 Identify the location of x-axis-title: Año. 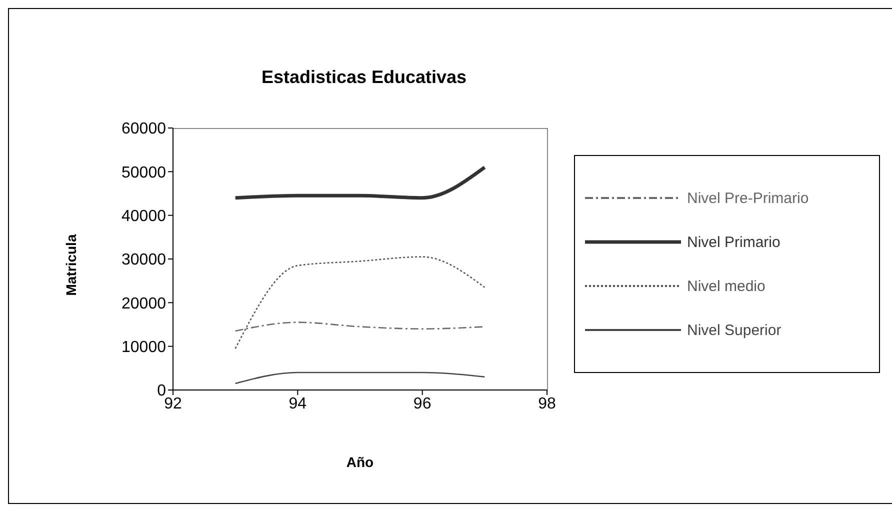
(360, 462).